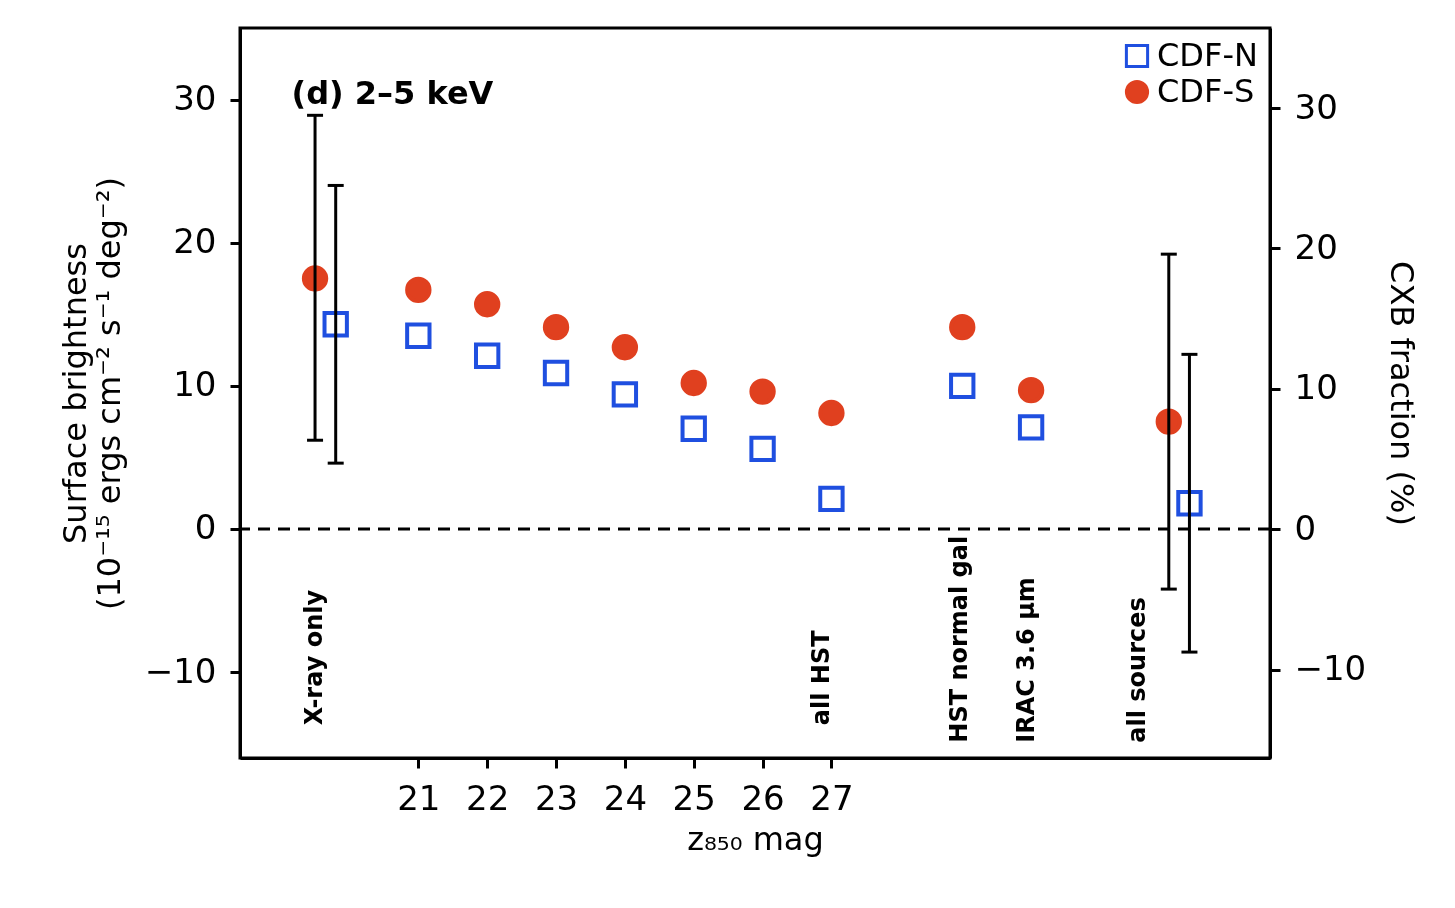 Image resolution: width=1455 pixels, height=908 pixels. I want to click on x-tick-label: 23, so click(556, 797).